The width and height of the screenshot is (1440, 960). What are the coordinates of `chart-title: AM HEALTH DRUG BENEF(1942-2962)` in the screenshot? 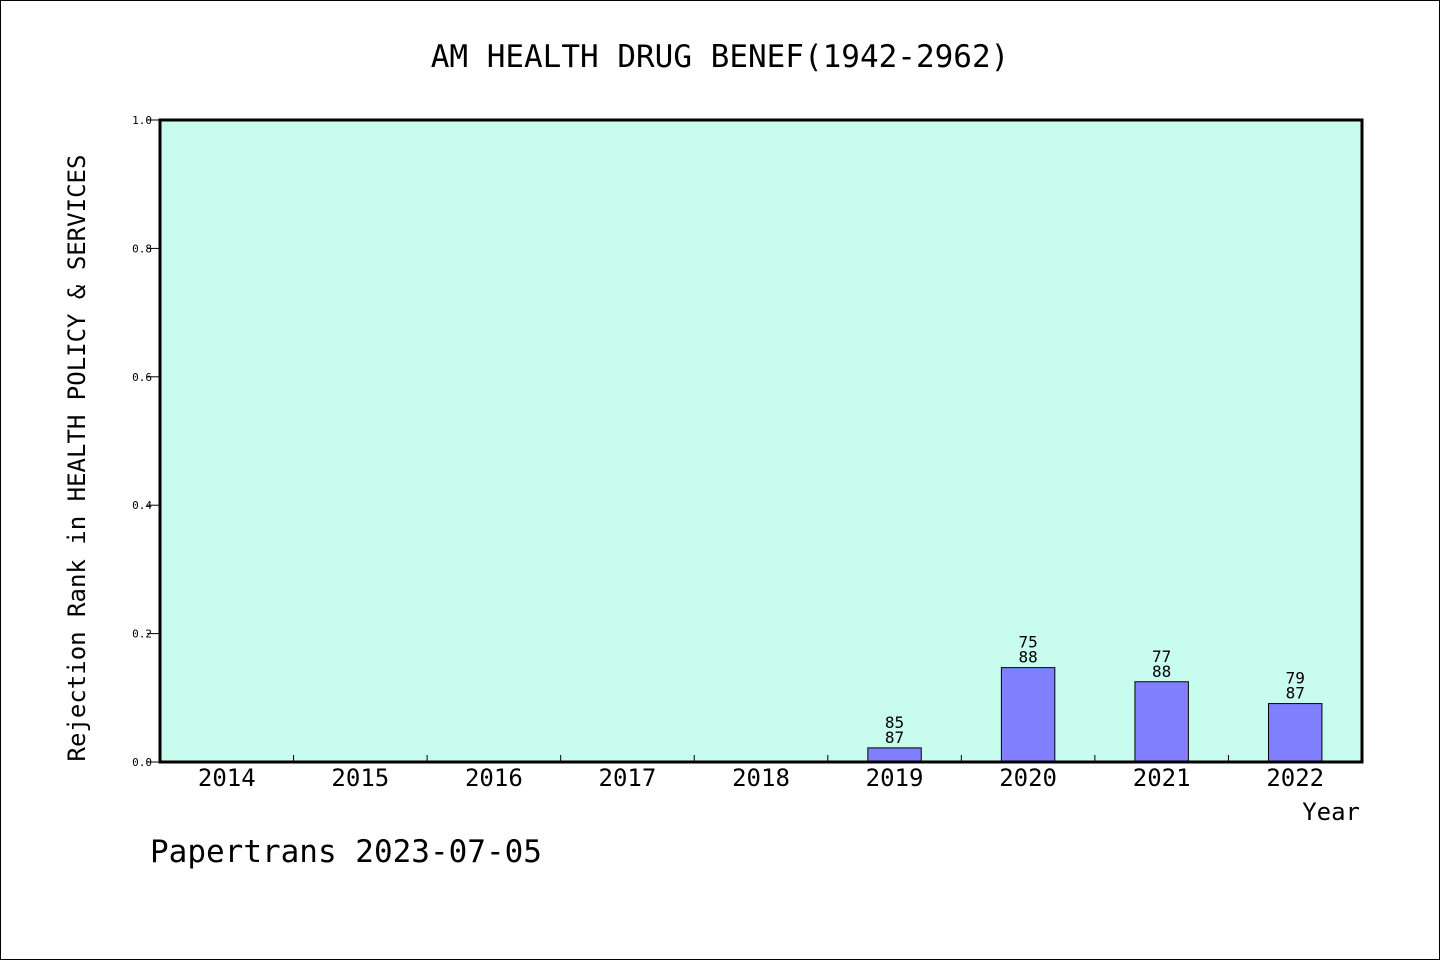 It's located at (720, 57).